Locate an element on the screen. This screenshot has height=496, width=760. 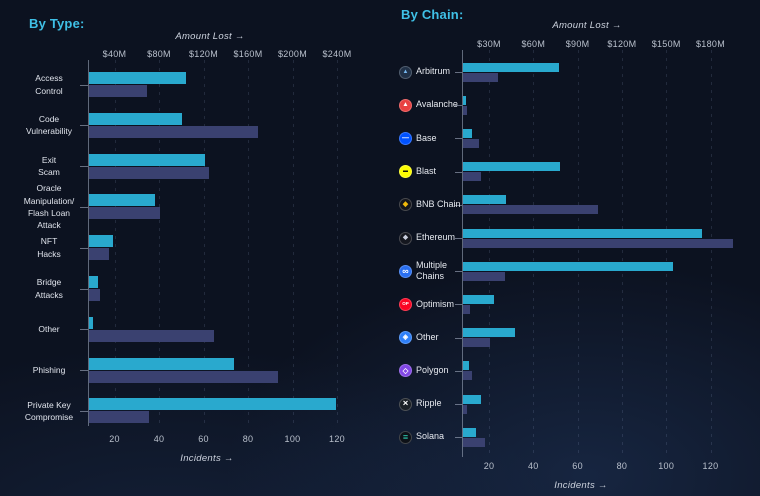
by-chain-amount-bar-ripple is located at coordinates (472, 399).